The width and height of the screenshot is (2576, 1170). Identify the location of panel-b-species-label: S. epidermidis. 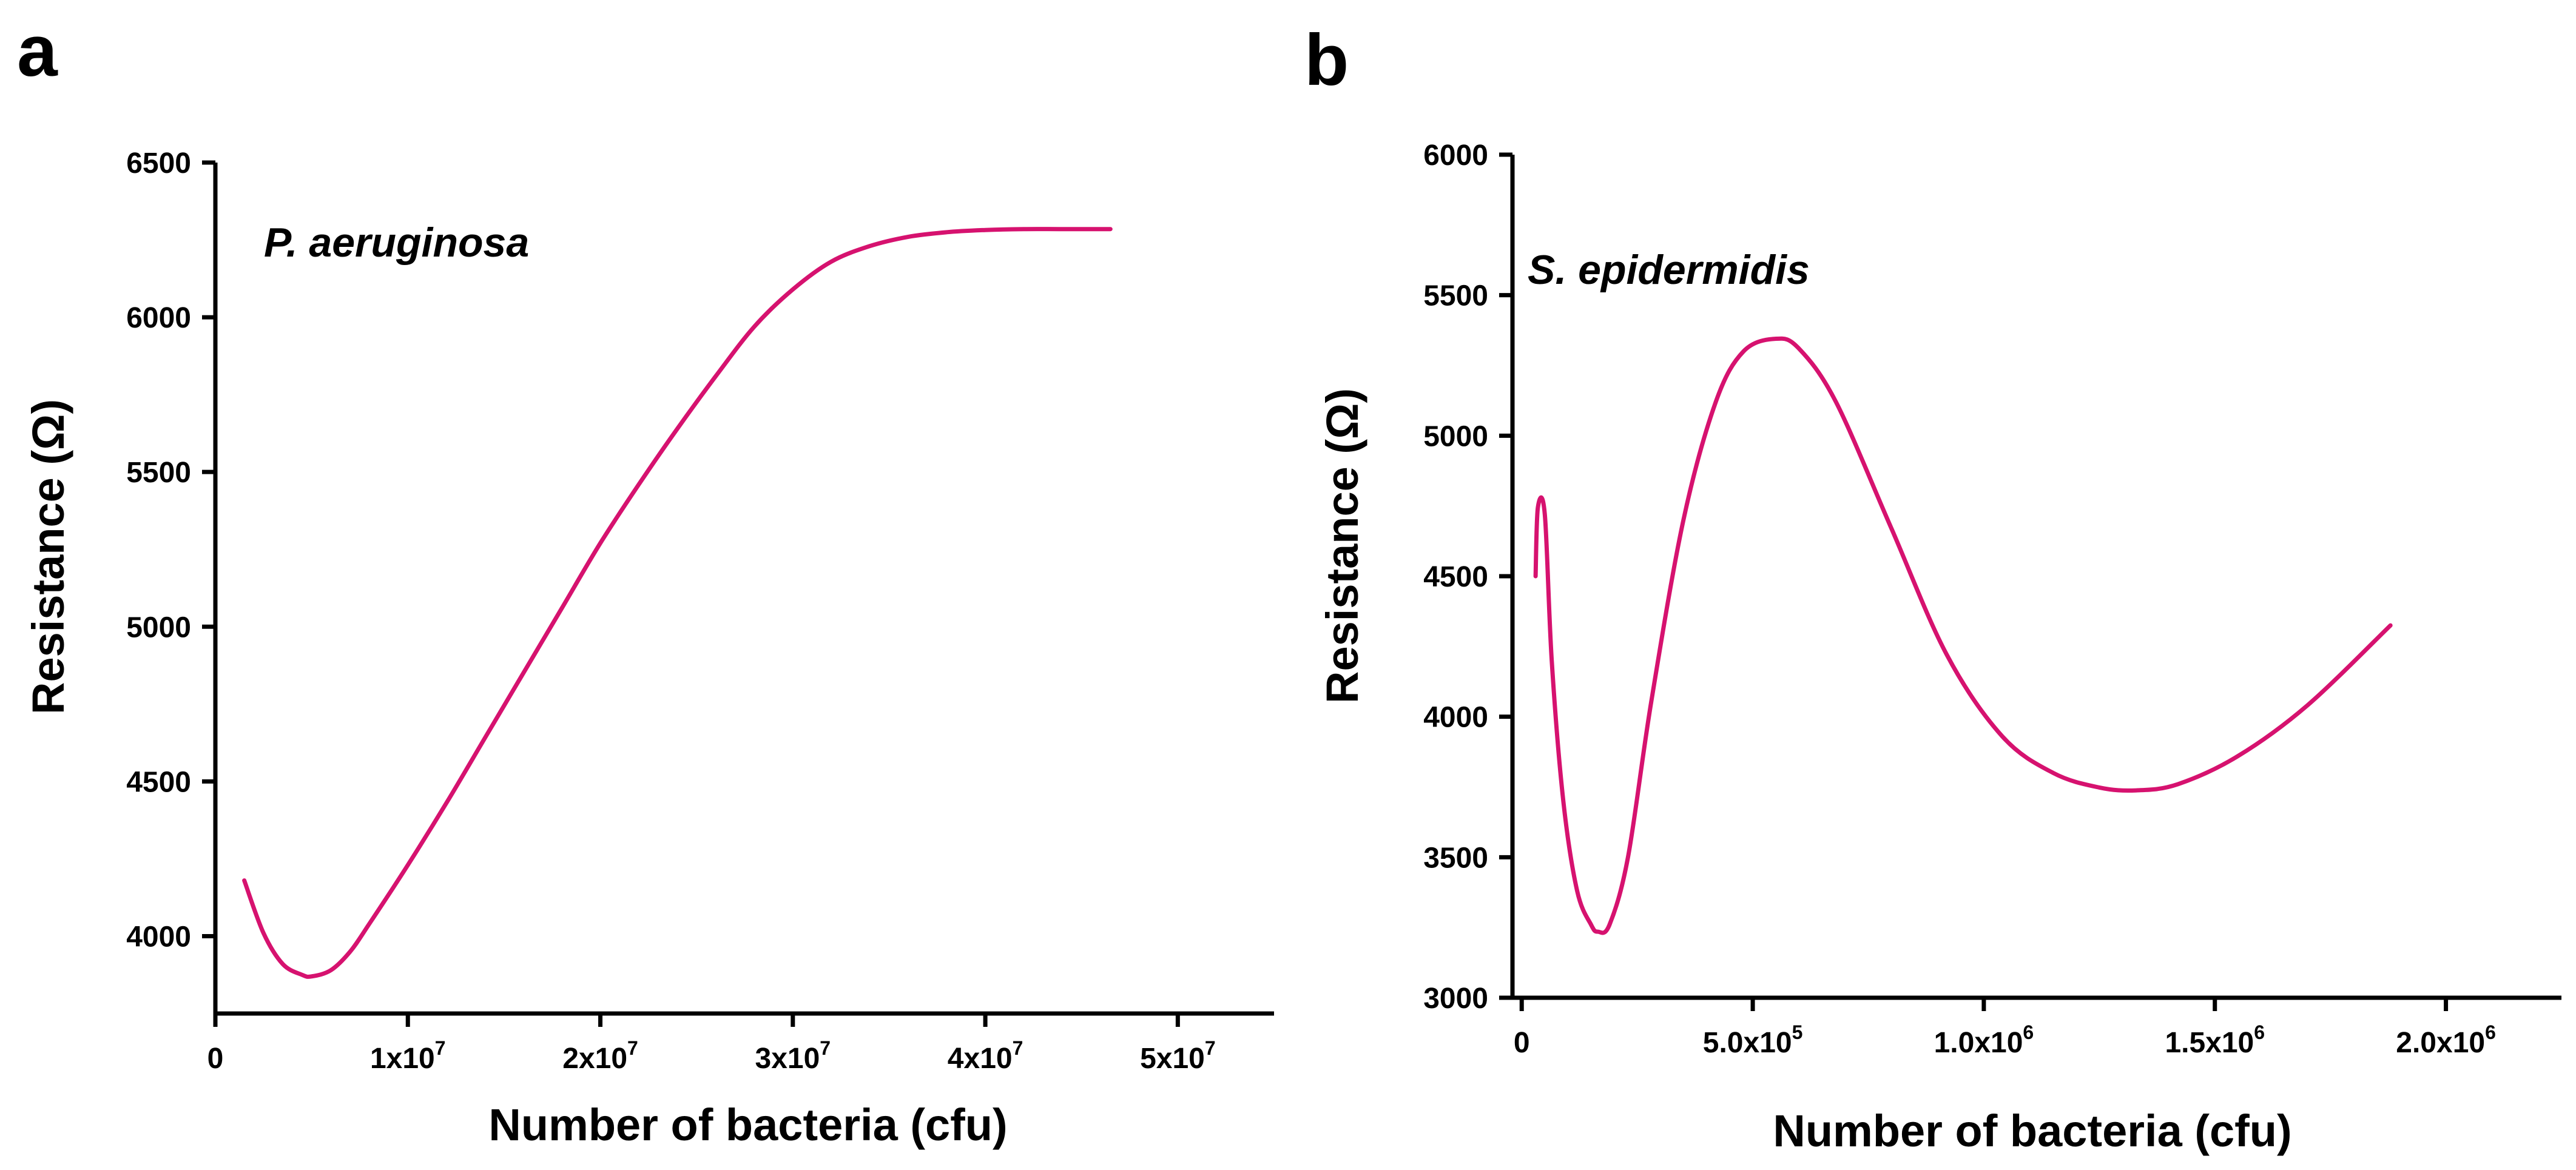
(1669, 270).